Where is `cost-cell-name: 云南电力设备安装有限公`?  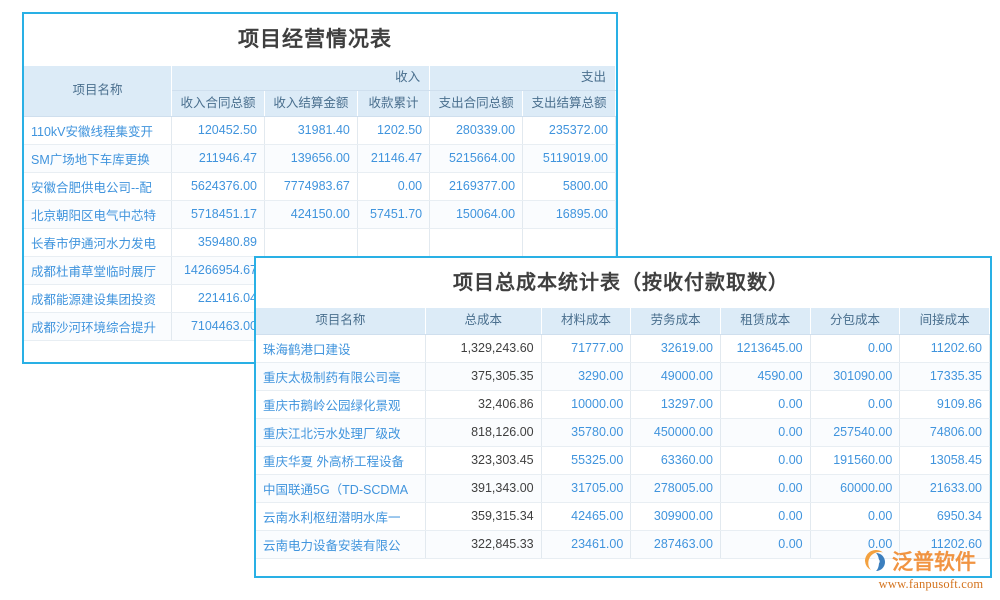 cost-cell-name: 云南电力设备安装有限公 is located at coordinates (341, 544).